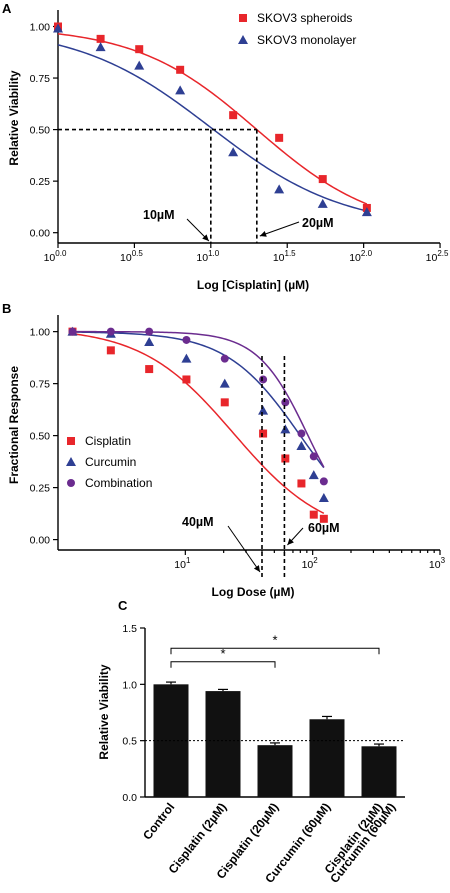 Image resolution: width=450 pixels, height=893 pixels. Describe the element at coordinates (360, 256) in the screenshot. I see `panel-a-x-tick-label: 102.0` at that location.